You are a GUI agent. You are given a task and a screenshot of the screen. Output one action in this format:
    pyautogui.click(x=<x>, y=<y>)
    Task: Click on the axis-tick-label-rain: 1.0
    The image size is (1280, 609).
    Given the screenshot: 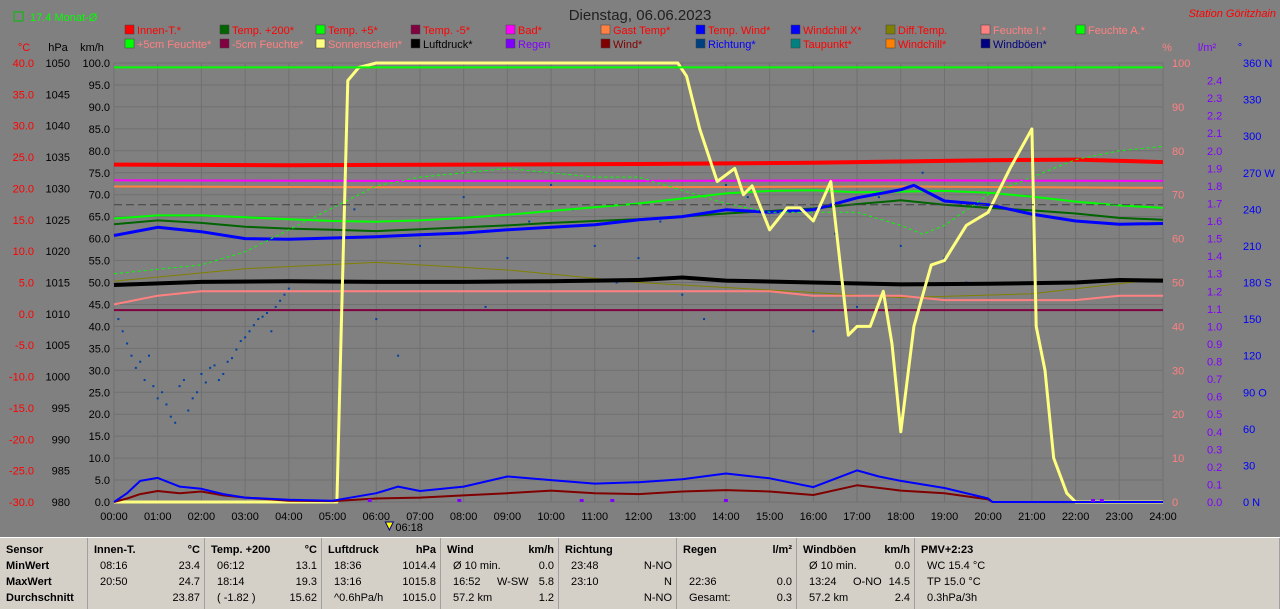 What is the action you would take?
    pyautogui.click(x=1214, y=327)
    